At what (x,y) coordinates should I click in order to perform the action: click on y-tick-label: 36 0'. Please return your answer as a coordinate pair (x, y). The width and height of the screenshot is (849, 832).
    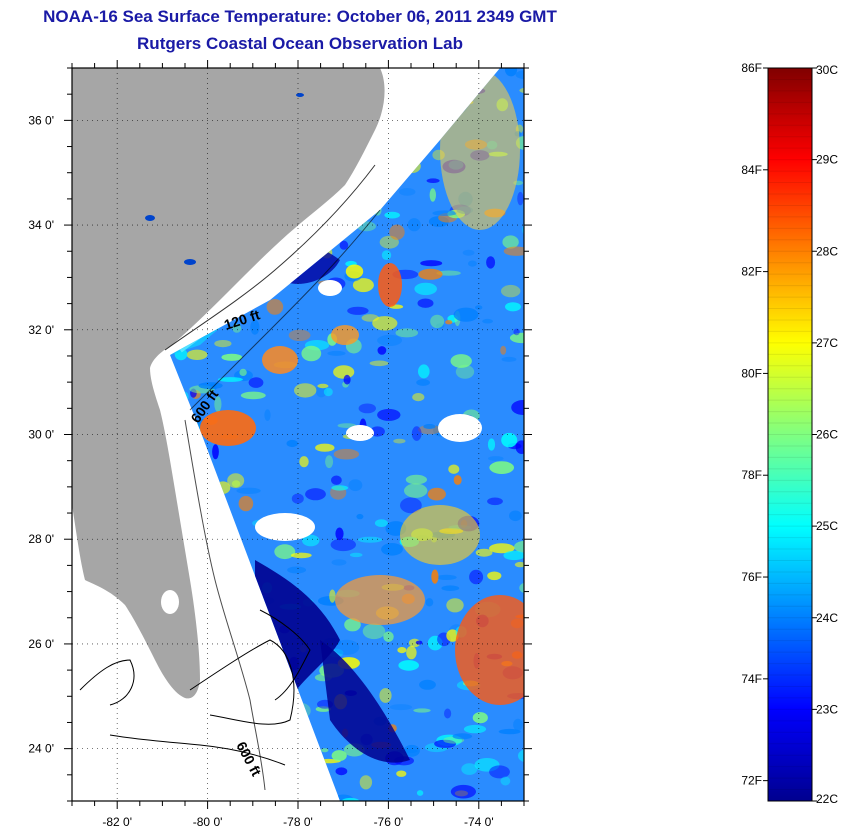
    Looking at the image, I should click on (41, 120).